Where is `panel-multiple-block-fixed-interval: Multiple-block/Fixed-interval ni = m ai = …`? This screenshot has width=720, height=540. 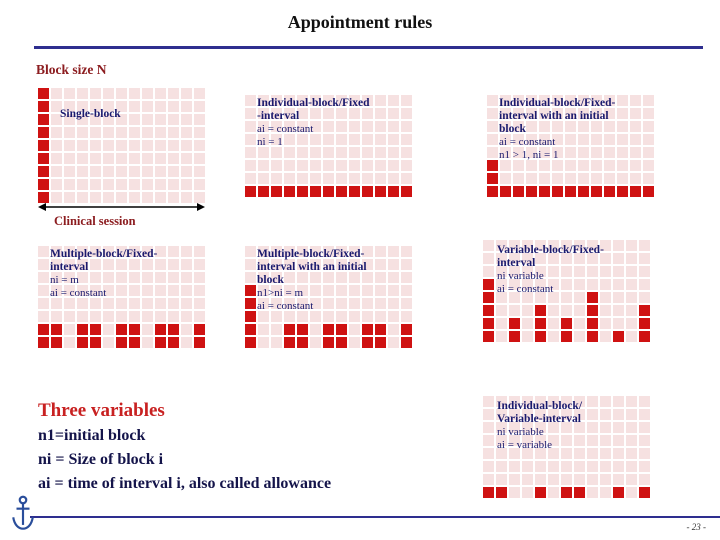
panel-multiple-block-fixed-interval: Multiple-block/Fixed-interval ni = m ai = … is located at coordinates (121, 297).